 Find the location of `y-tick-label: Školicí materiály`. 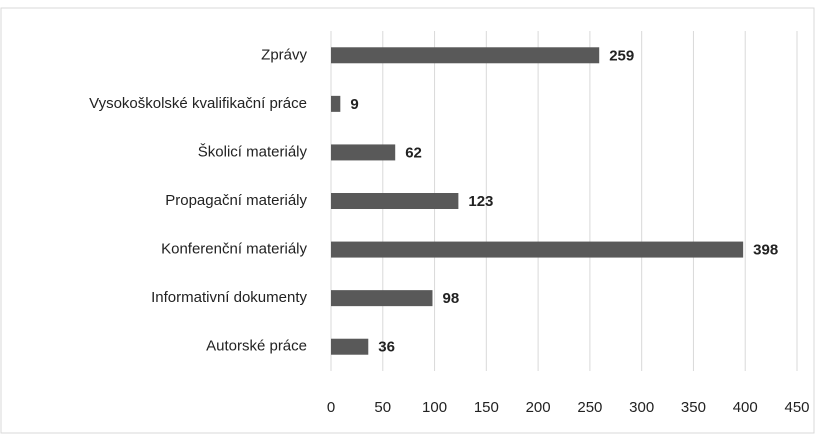

y-tick-label: Školicí materiály is located at coordinates (253, 151).